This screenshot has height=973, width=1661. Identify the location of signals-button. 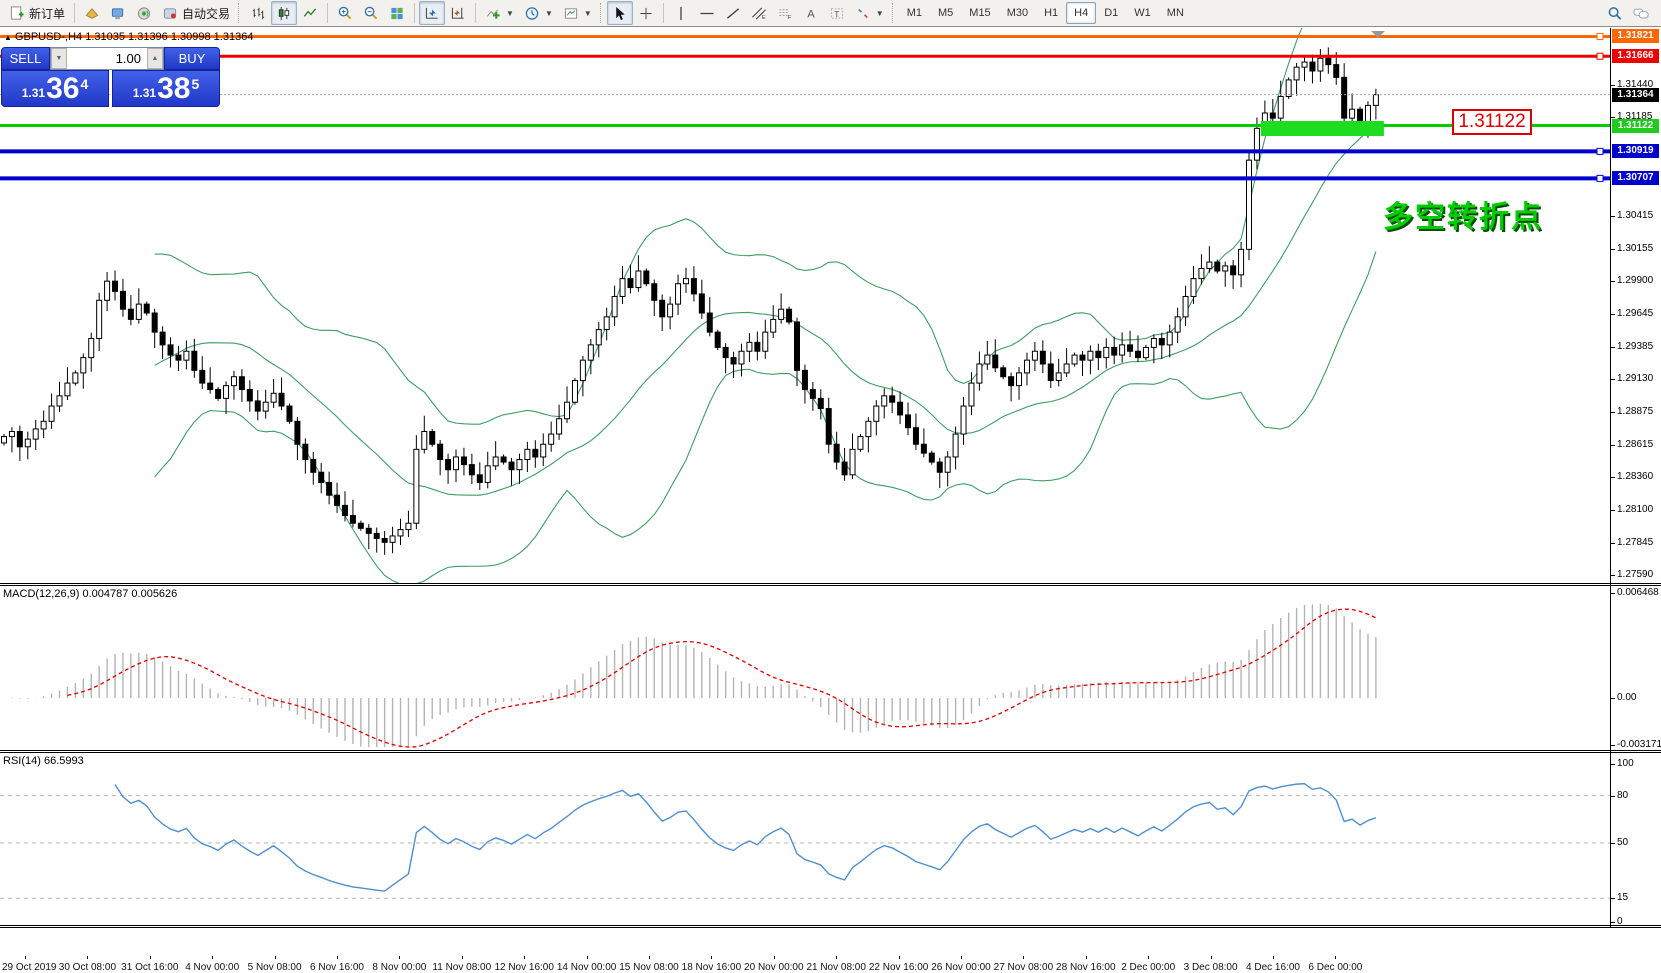
(144, 13).